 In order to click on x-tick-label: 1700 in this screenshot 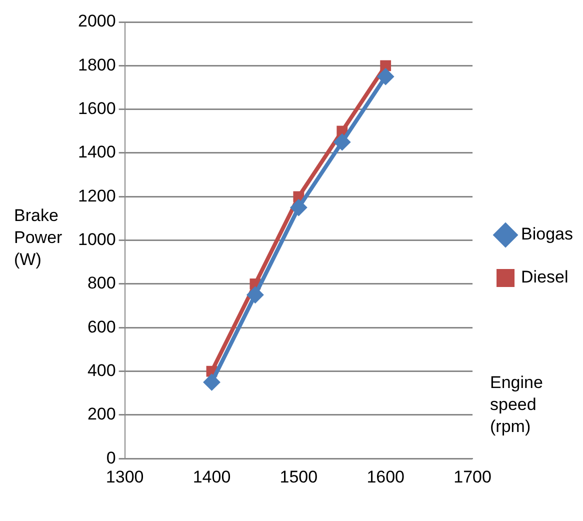, I will do `click(473, 476)`.